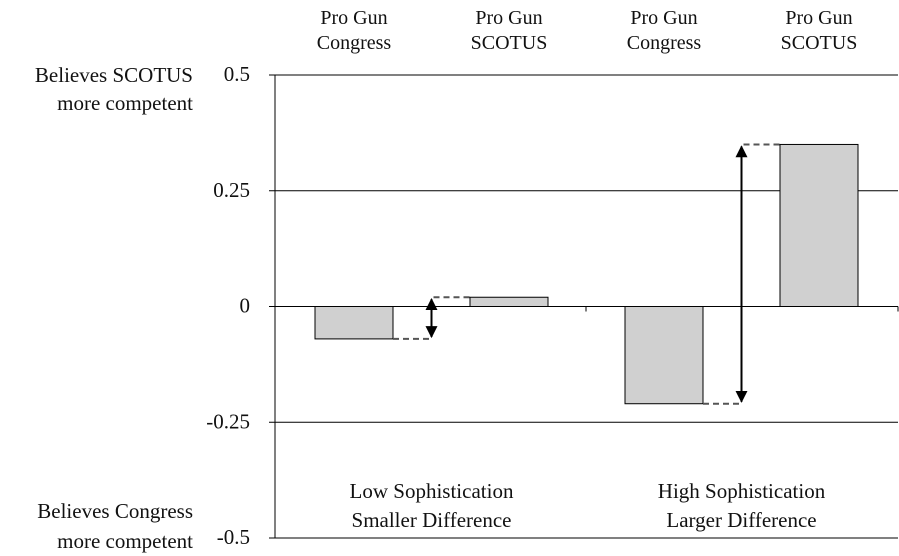 The image size is (899, 556). I want to click on y-tick-label: 0.5, so click(237, 74).